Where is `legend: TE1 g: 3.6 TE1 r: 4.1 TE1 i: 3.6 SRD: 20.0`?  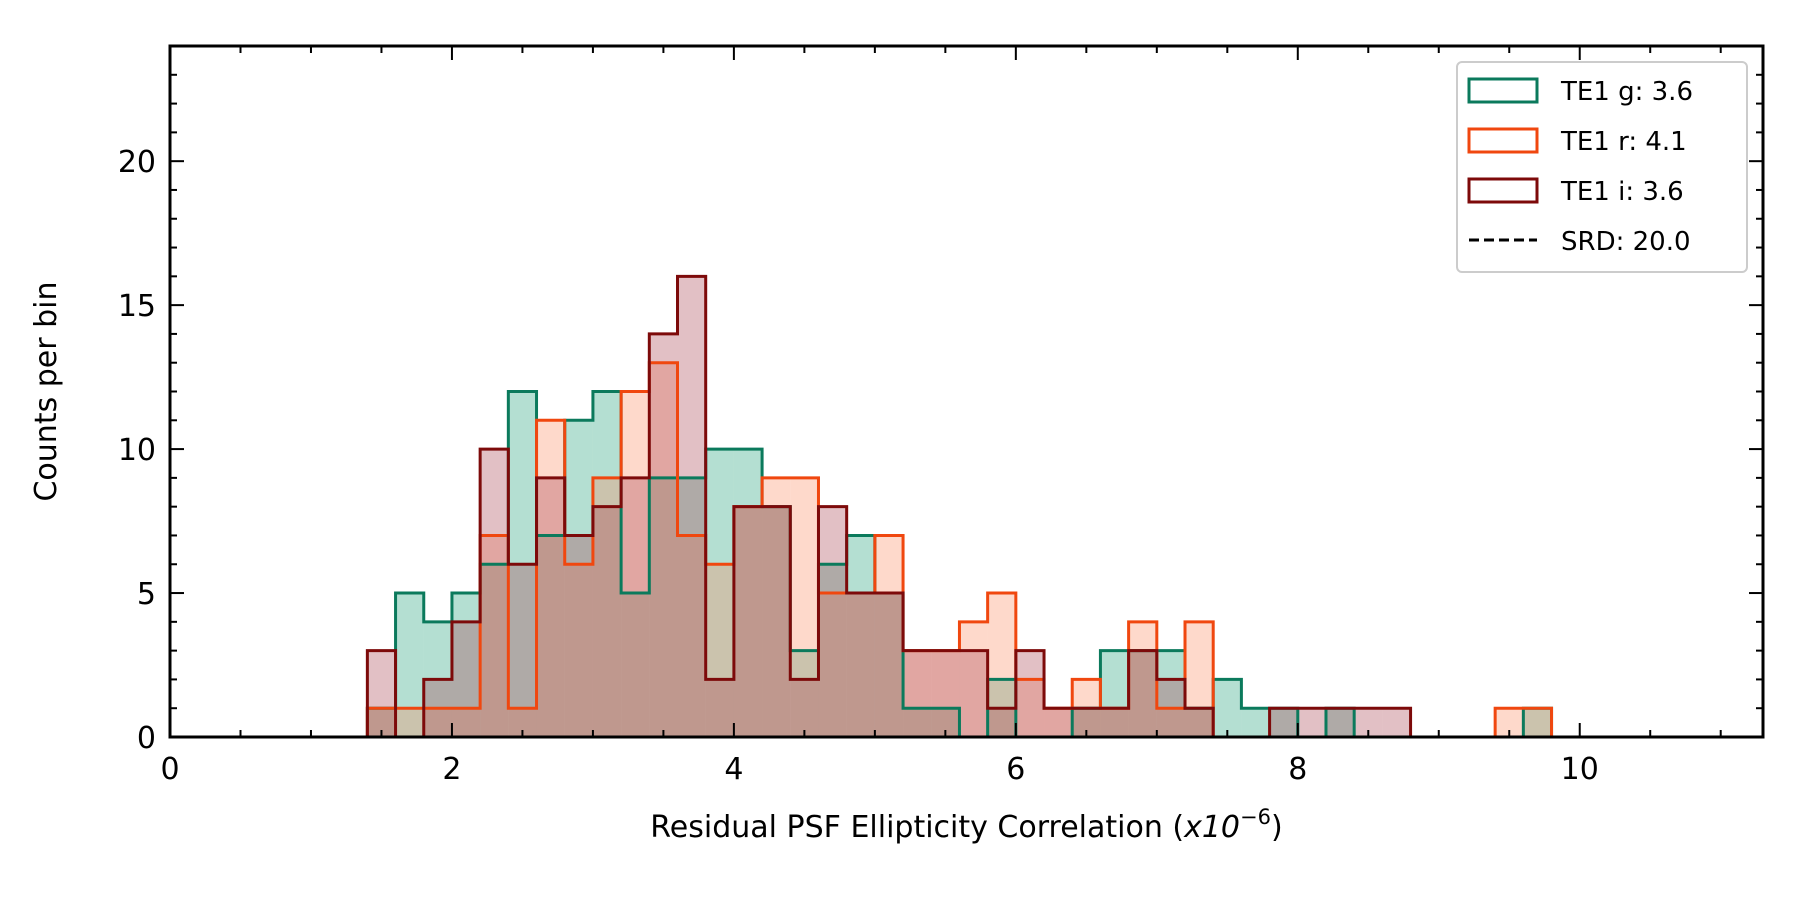 legend: TE1 g: 3.6 TE1 r: 4.1 TE1 i: 3.6 SRD: 20.0 is located at coordinates (1602, 167).